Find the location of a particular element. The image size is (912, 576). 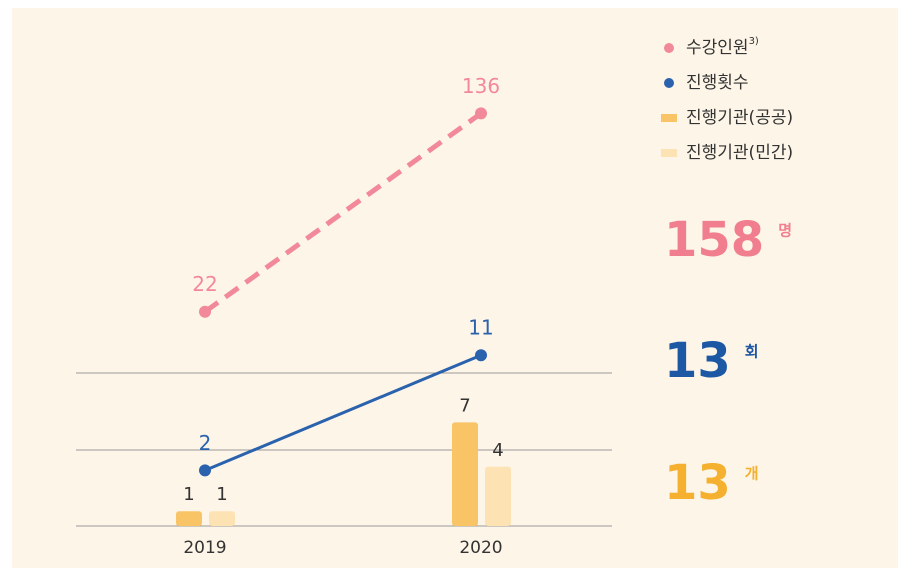

bar-value-label: 4 is located at coordinates (497, 450).